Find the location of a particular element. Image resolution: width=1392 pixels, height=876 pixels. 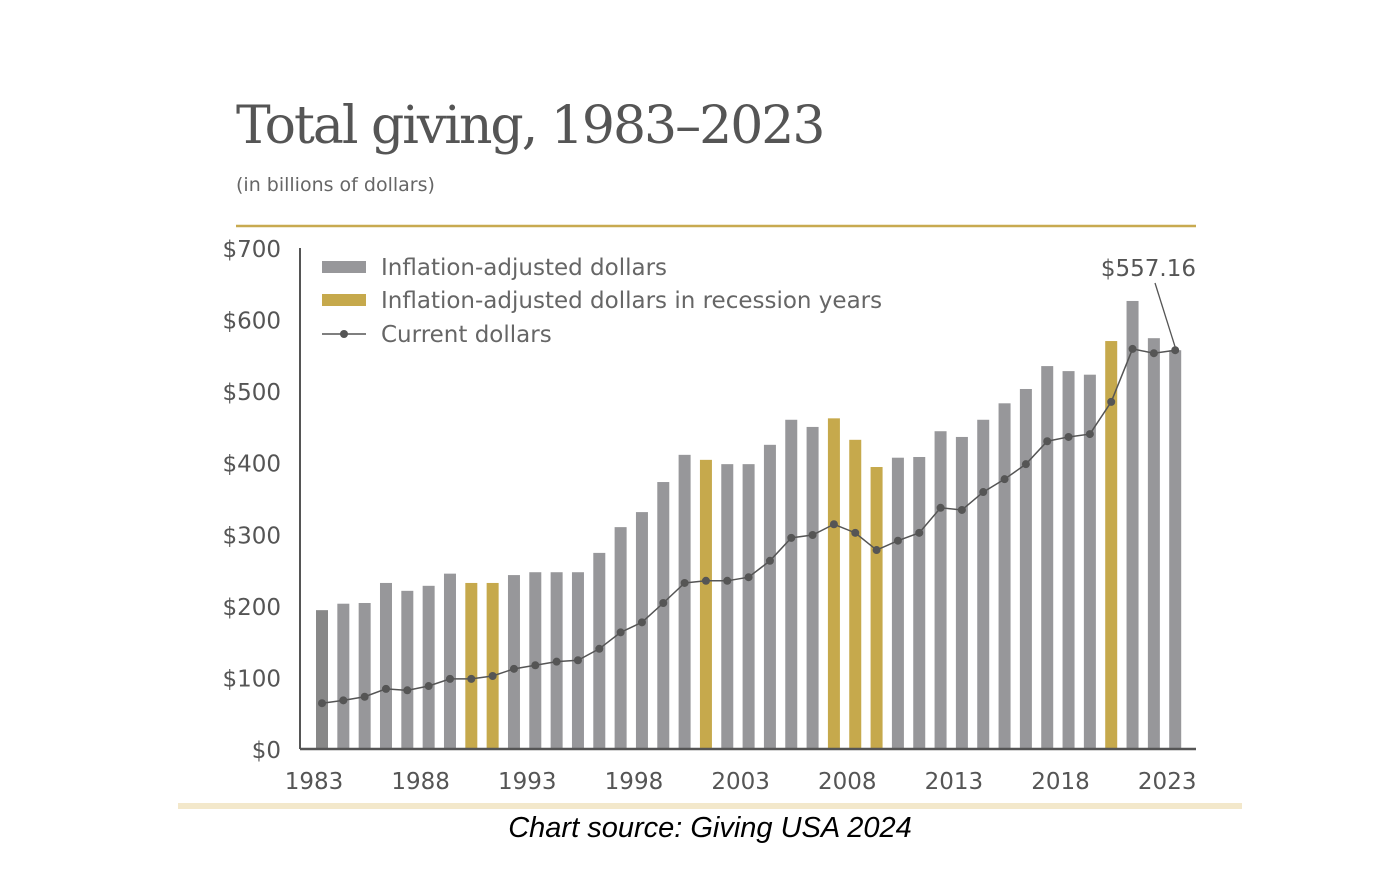

annotation-leader is located at coordinates (1165, 315).